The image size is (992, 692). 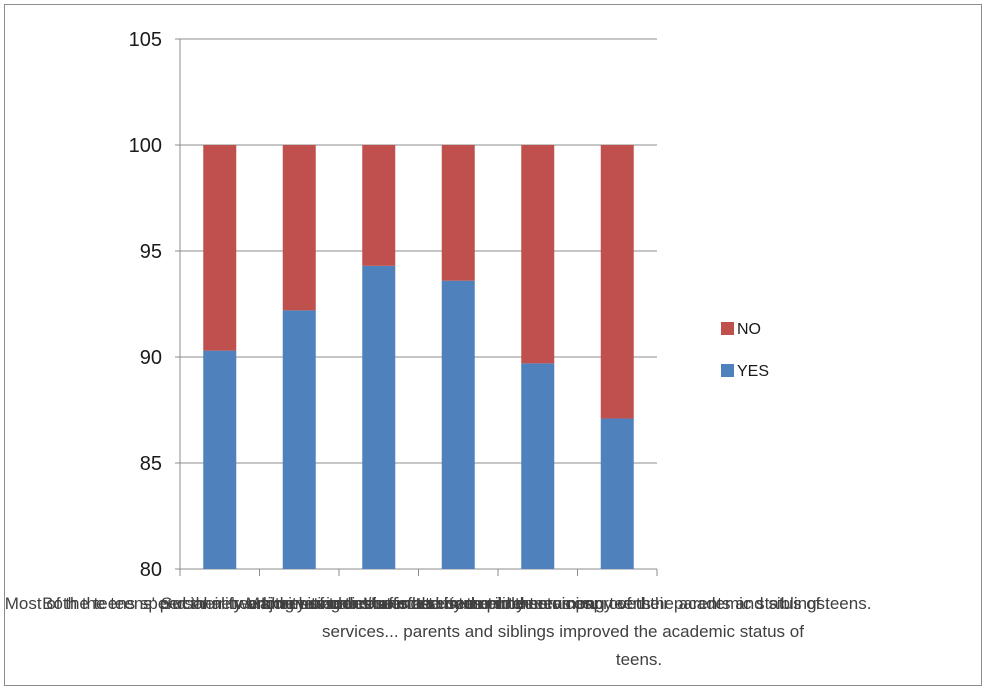 What do you see at coordinates (749, 329) in the screenshot?
I see `legend-label-no: NO` at bounding box center [749, 329].